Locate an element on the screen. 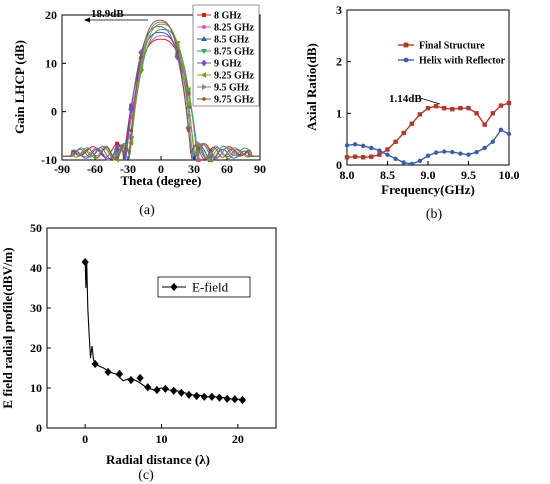  panel-a-y-axis-title: Gain LHCP (dB) is located at coordinates (19, 87).